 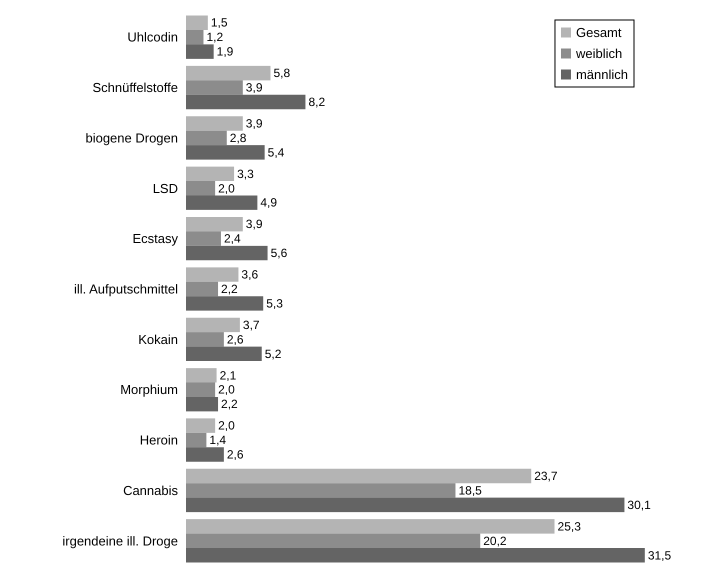 What do you see at coordinates (150, 490) in the screenshot?
I see `y-tick-label: Cannabis` at bounding box center [150, 490].